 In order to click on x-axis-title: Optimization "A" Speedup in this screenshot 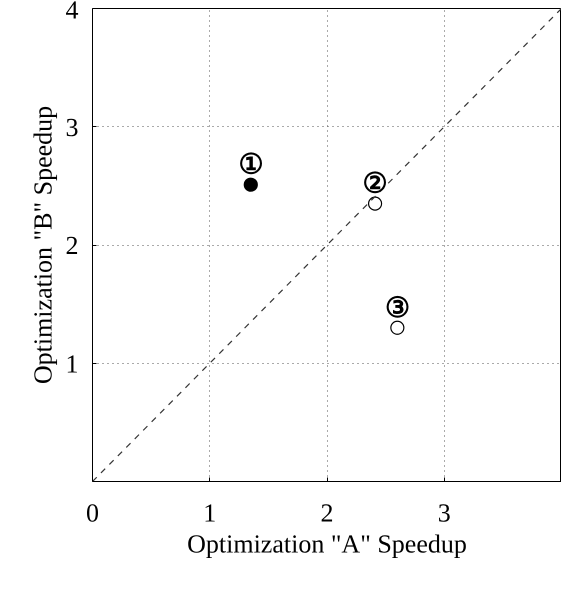, I will do `click(327, 544)`.